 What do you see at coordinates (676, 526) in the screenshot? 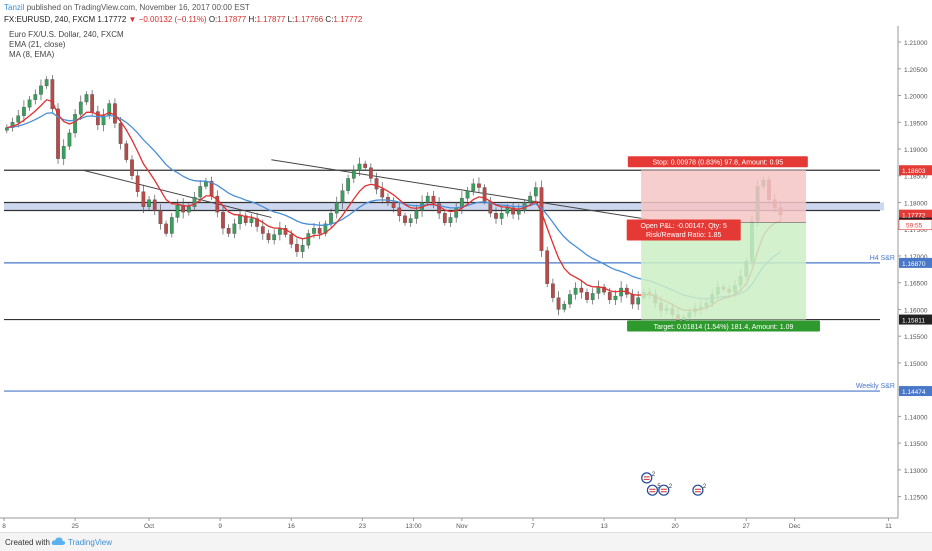
I see `time-tick-label: 20` at bounding box center [676, 526].